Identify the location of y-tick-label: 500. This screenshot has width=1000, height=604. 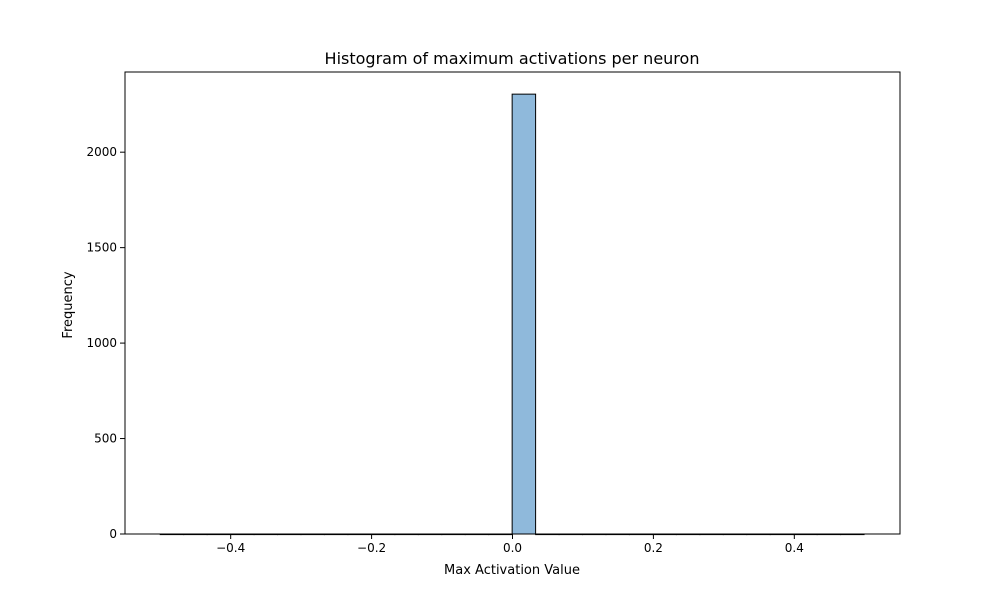
(105, 439).